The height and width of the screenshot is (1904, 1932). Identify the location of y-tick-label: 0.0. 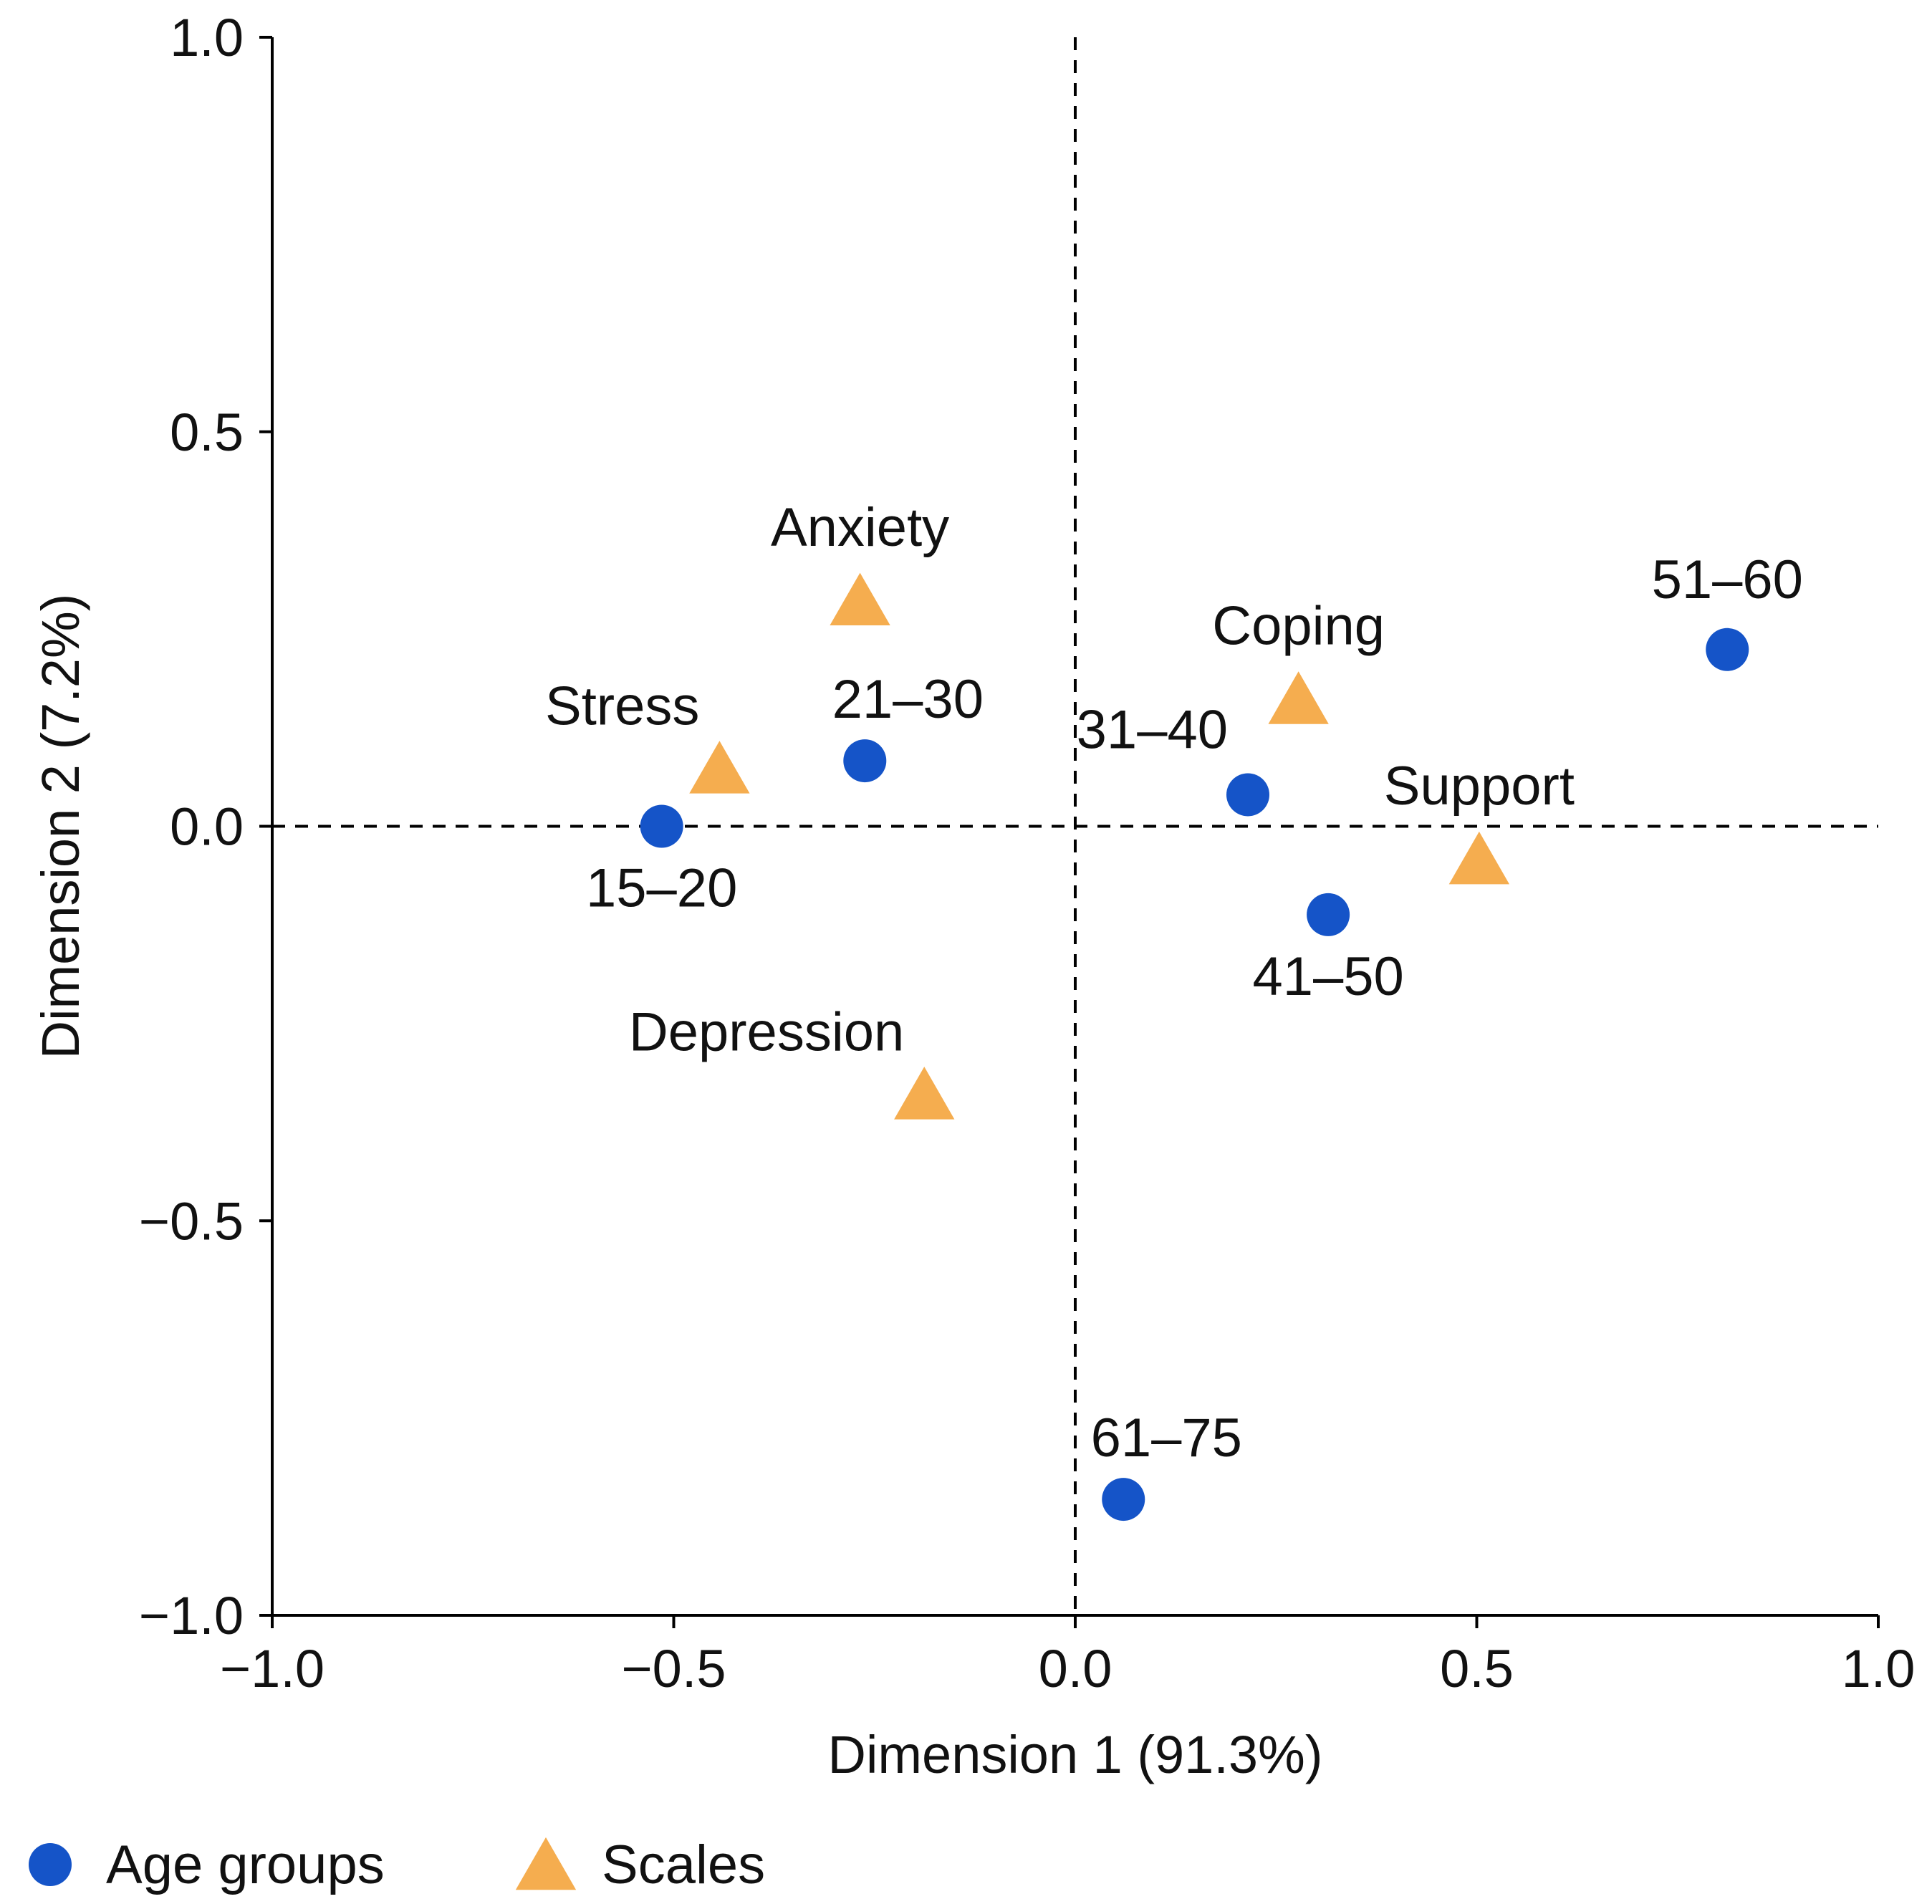
(207, 827).